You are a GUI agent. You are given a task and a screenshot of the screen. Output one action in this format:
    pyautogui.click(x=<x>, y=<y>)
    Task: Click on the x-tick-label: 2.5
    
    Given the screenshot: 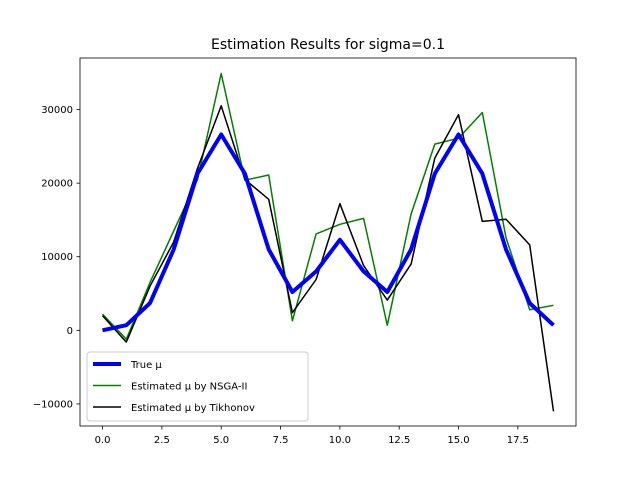 What is the action you would take?
    pyautogui.click(x=162, y=440)
    